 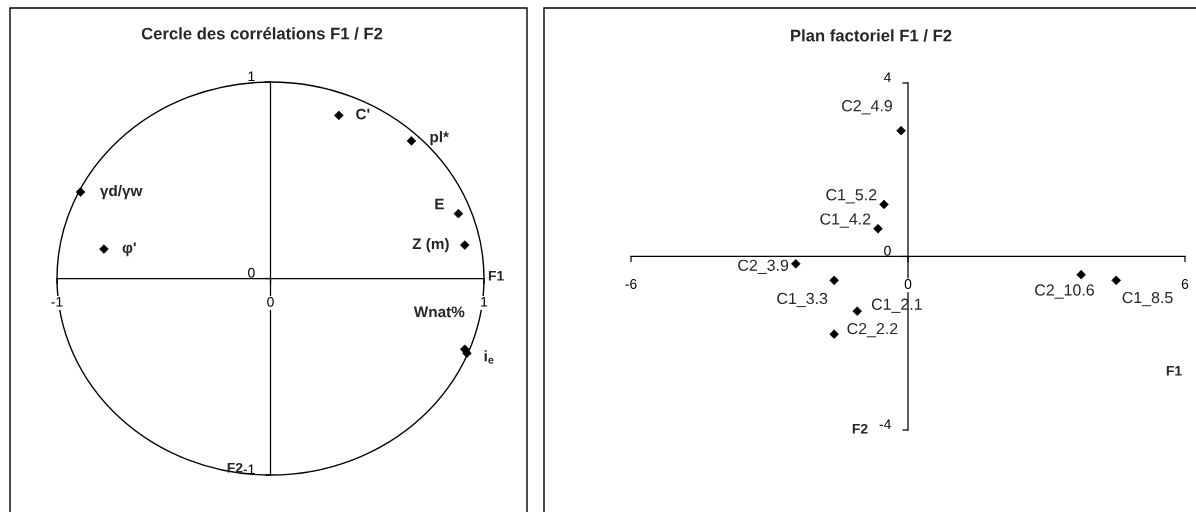 What do you see at coordinates (430, 245) in the screenshot?
I see `series-label: Z (m)` at bounding box center [430, 245].